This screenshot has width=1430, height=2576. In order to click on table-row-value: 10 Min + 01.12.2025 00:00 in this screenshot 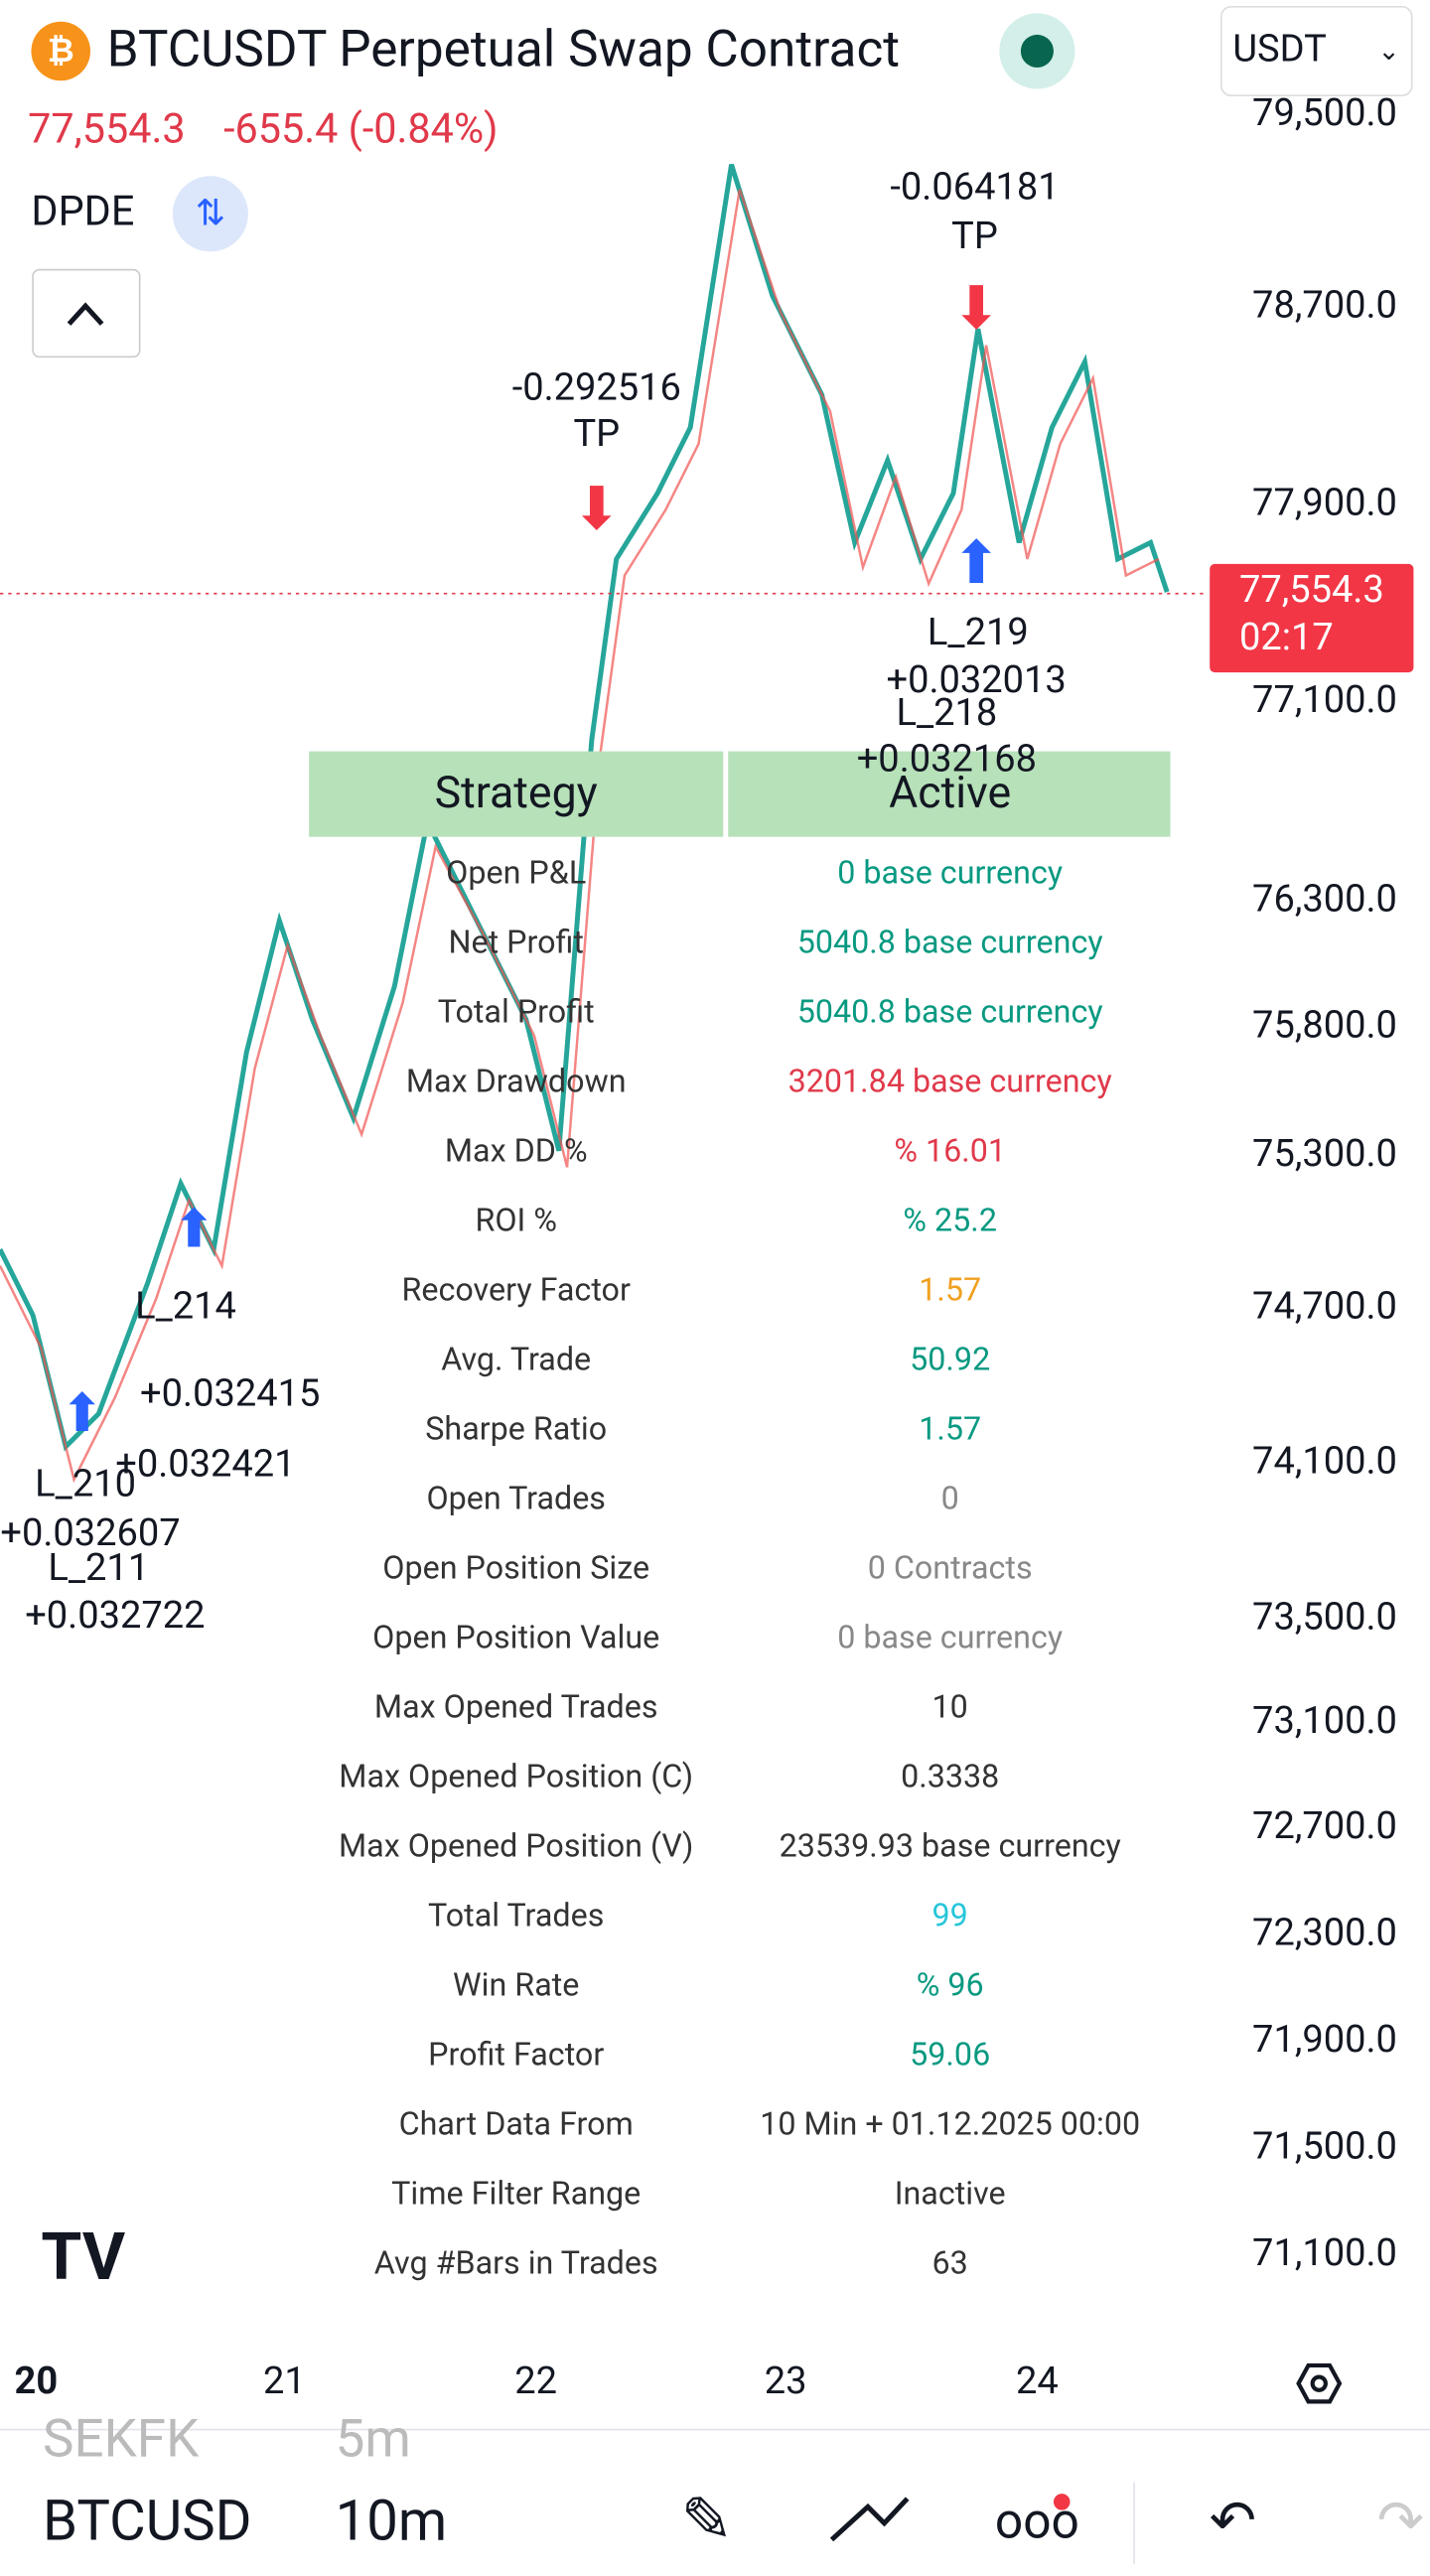, I will do `click(950, 2124)`.